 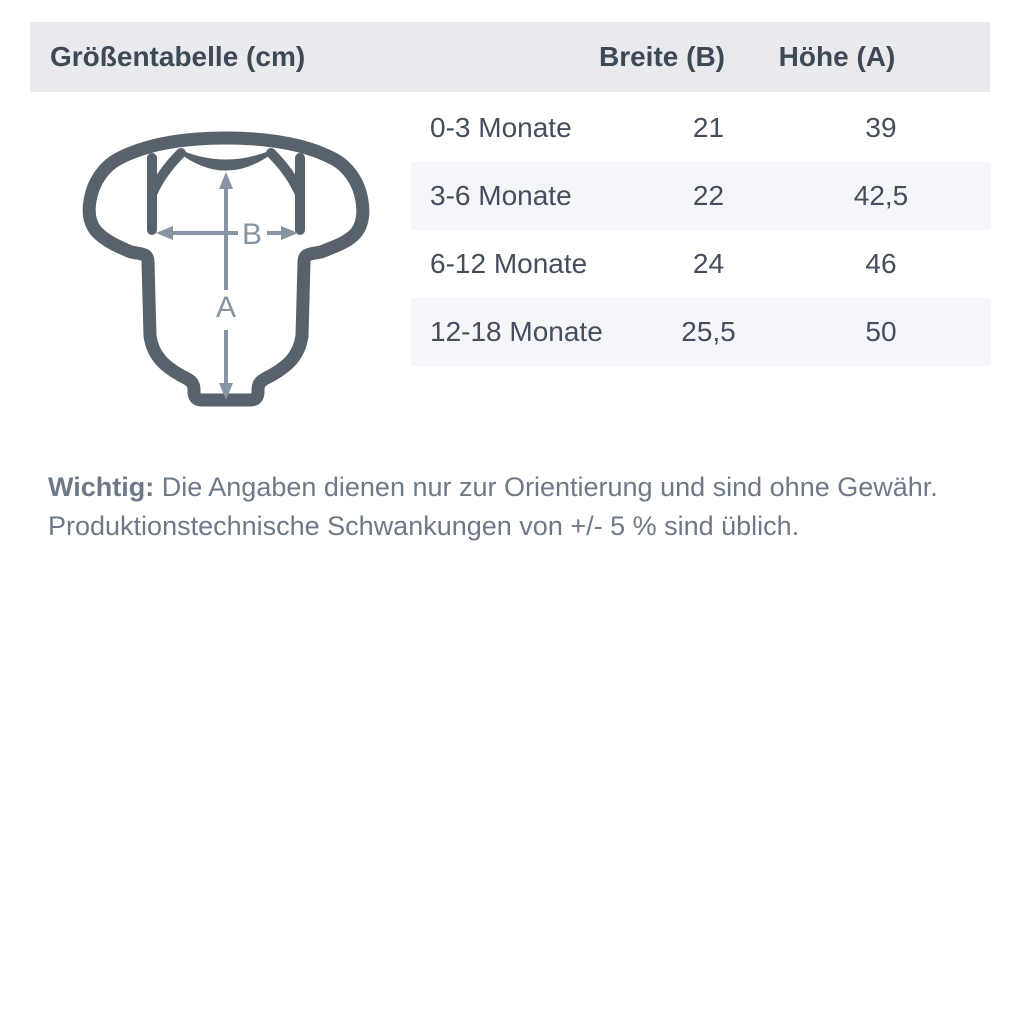 I want to click on height-arrow, so click(x=226, y=286).